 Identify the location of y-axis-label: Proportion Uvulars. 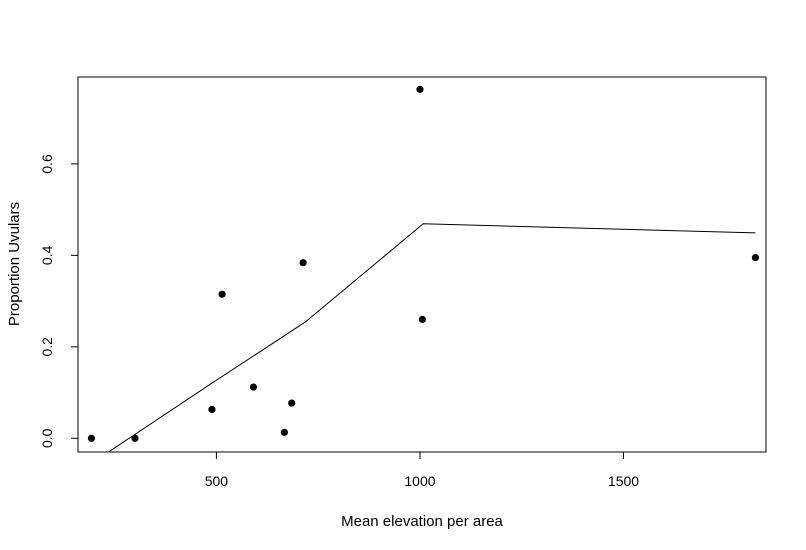
(14, 264).